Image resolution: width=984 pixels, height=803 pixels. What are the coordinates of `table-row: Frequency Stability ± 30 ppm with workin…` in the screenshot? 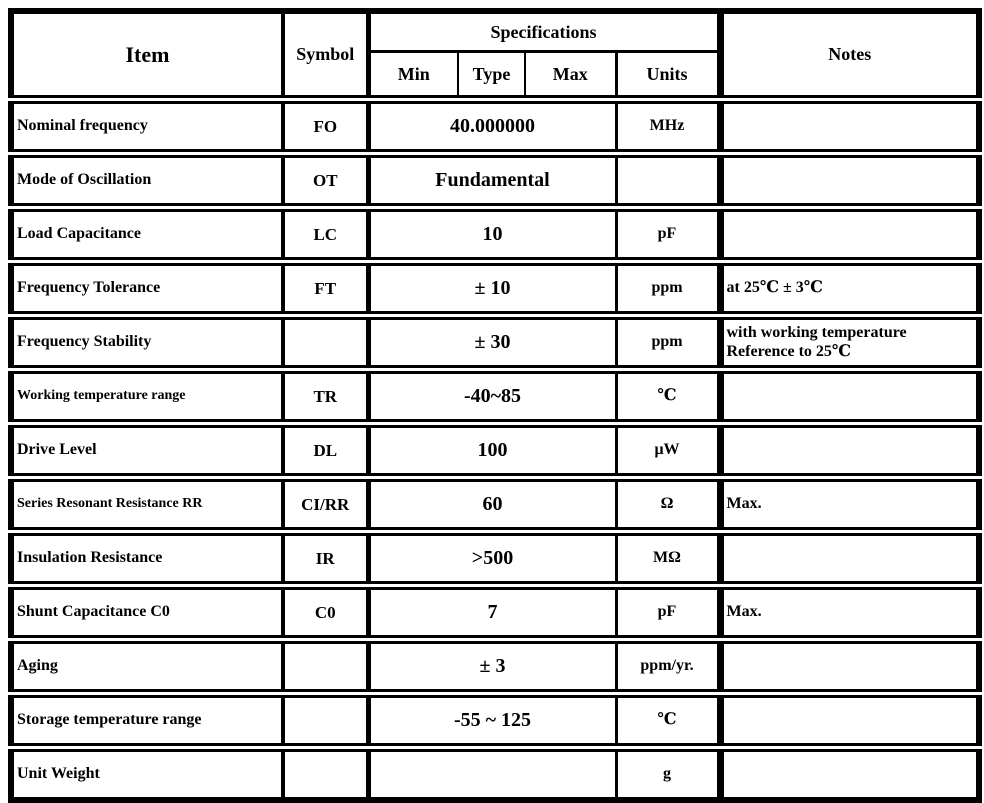 It's located at (495, 344).